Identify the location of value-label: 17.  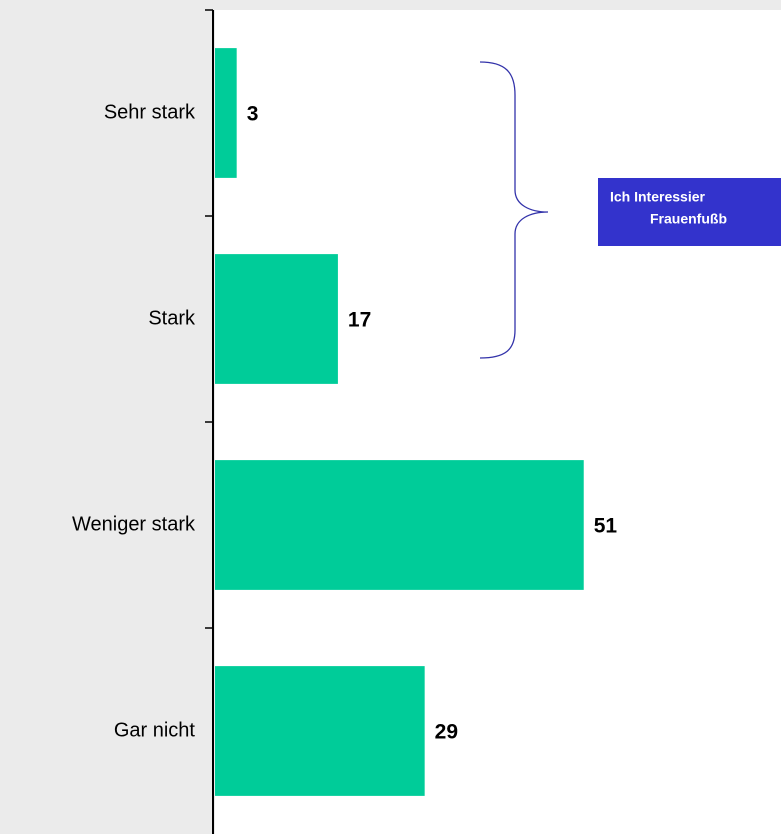
(359, 320).